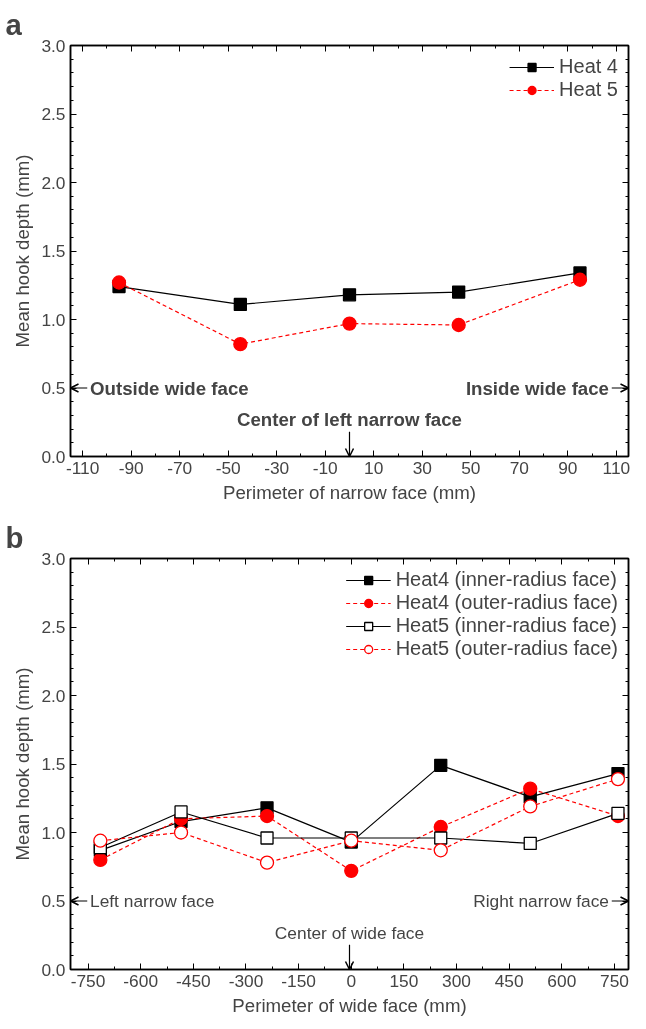  Describe the element at coordinates (169, 388) in the screenshot. I see `annotation: Outside wide face` at that location.